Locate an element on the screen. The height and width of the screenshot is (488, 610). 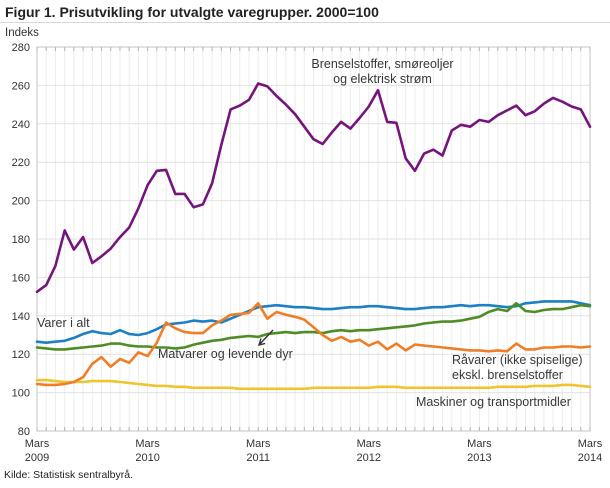
y-tick-label: 140 is located at coordinates (21, 317).